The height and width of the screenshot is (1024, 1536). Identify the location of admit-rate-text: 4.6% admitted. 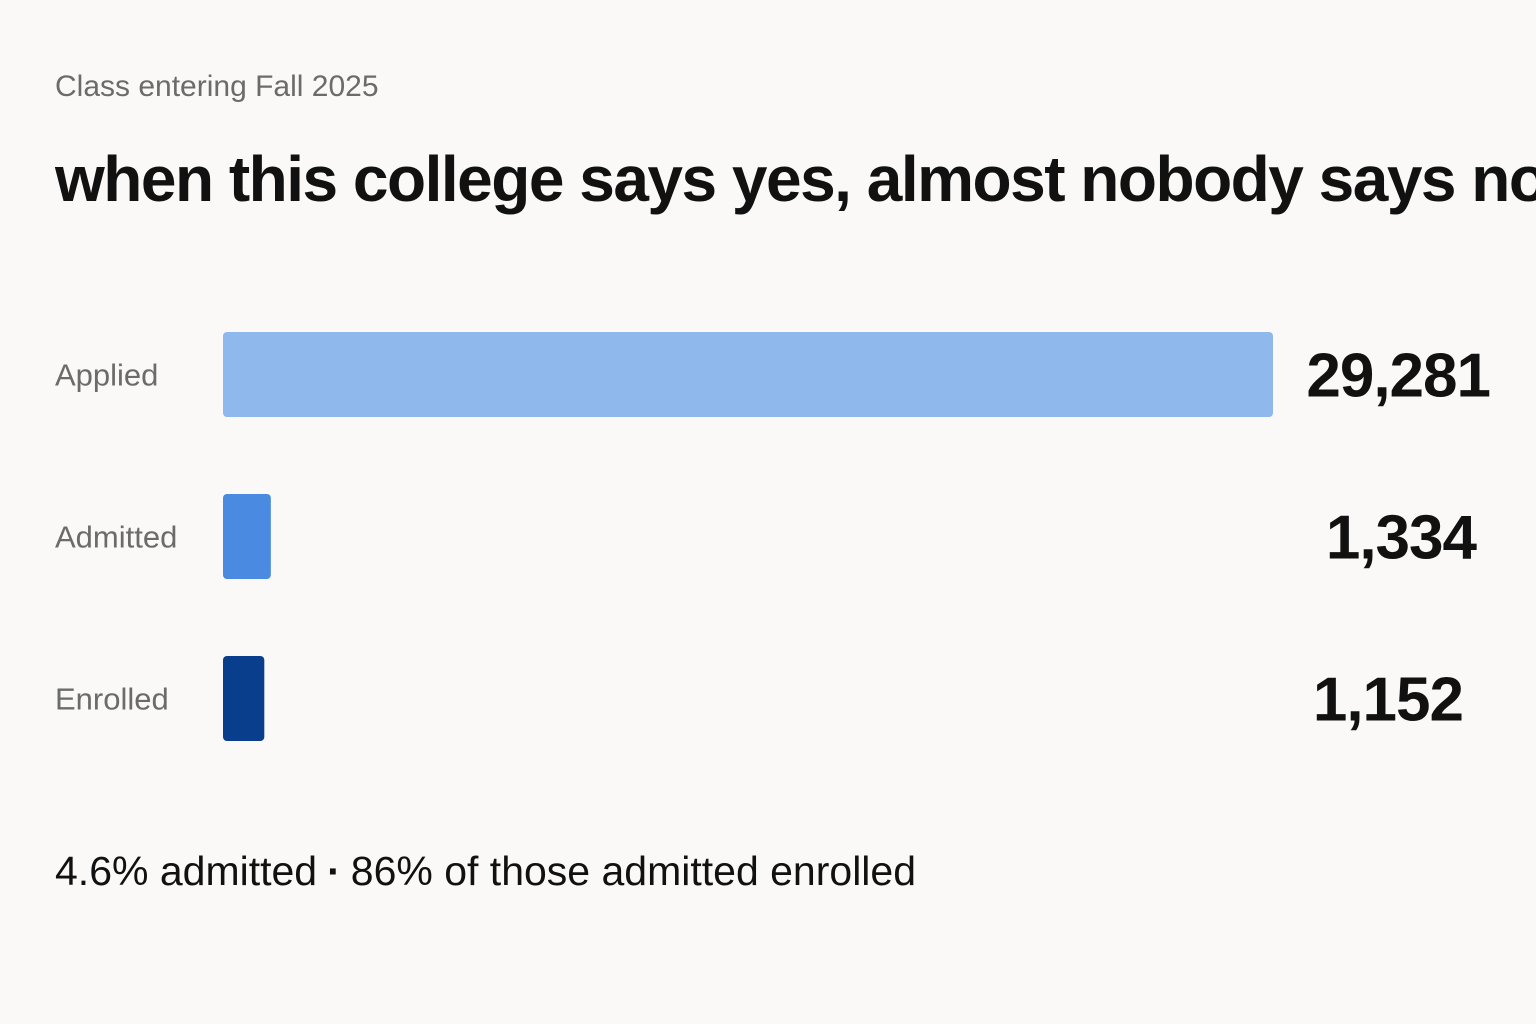
(186, 871).